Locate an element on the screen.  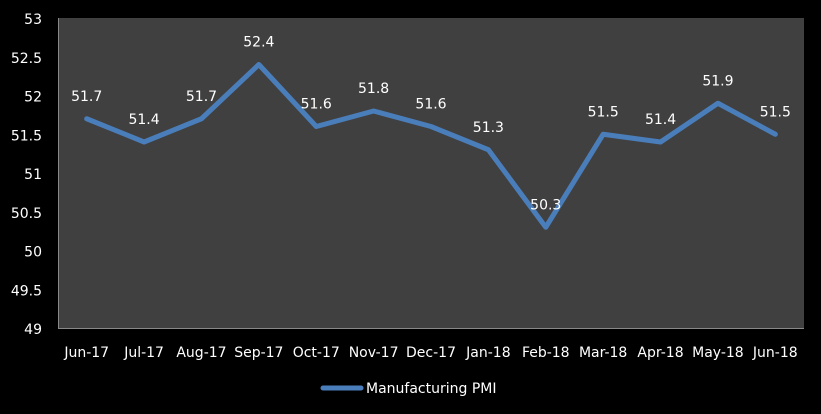
data-label: 52.4 is located at coordinates (258, 43).